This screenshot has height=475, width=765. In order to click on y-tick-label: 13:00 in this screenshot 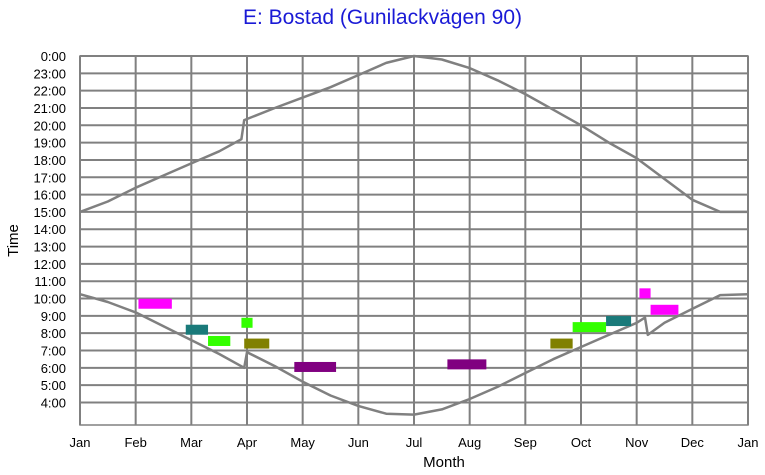, I will do `click(49, 247)`.